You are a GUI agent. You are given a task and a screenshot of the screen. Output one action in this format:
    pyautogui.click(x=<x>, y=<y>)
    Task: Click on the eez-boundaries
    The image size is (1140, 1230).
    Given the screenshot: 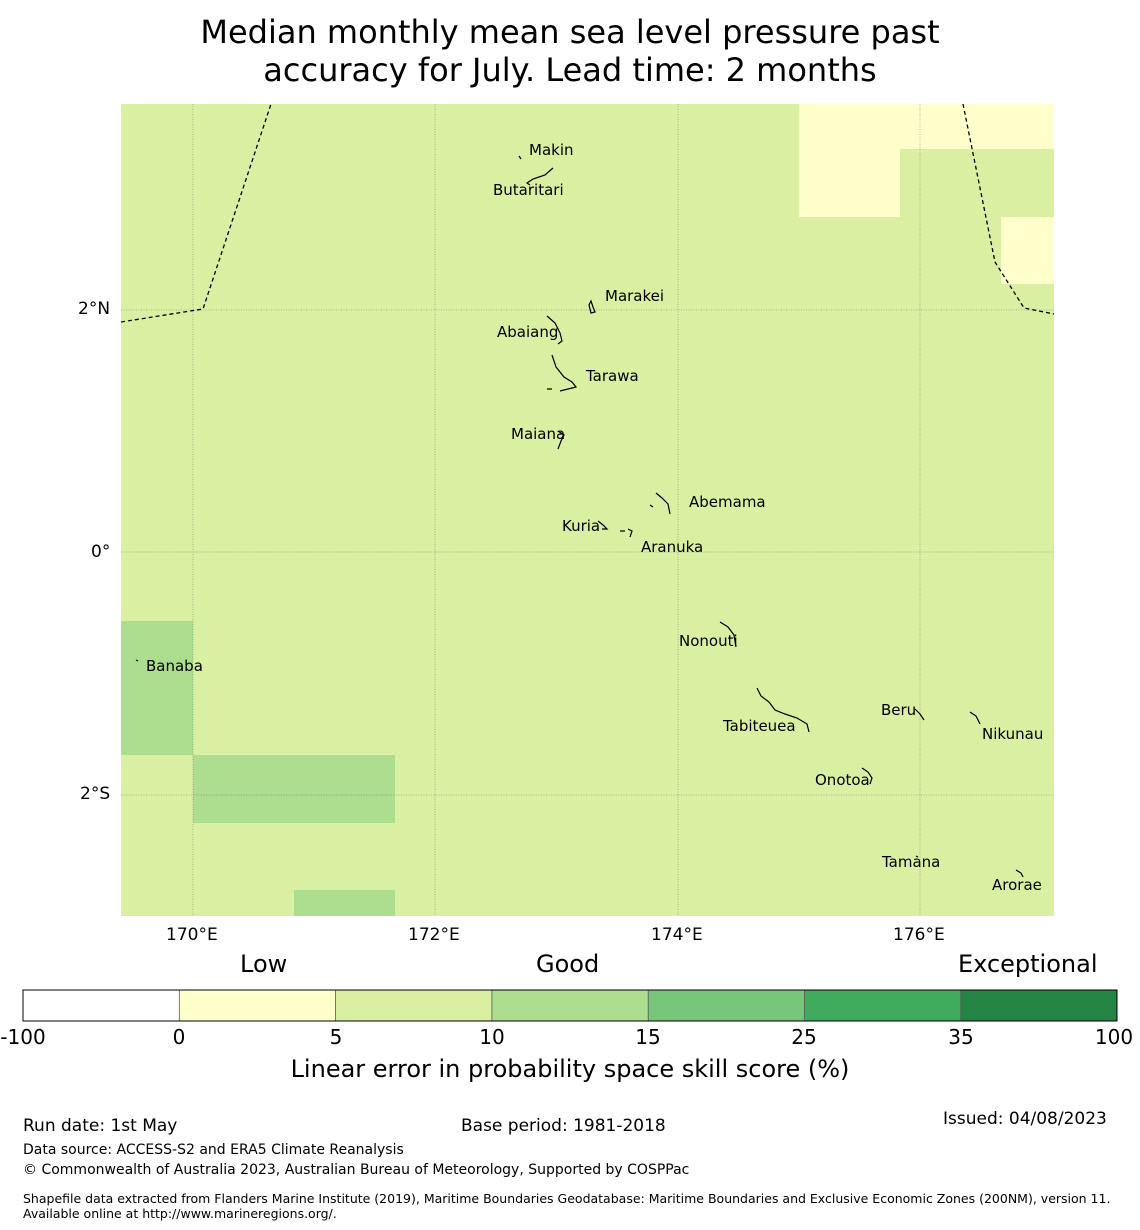 What is the action you would take?
    pyautogui.click(x=587, y=213)
    